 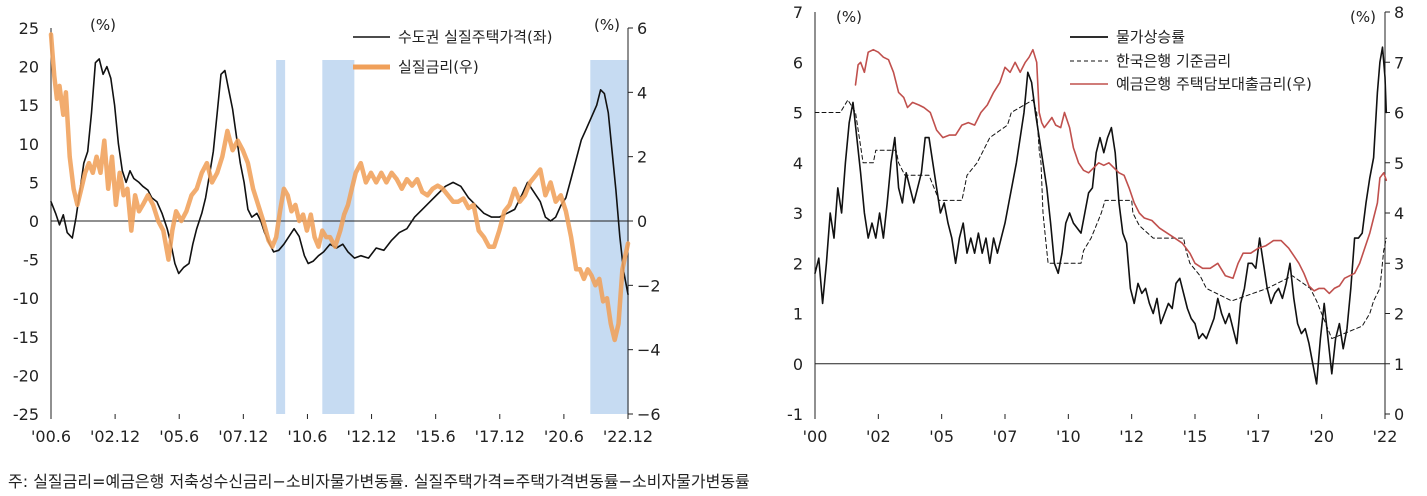 I want to click on y-right-tick-label: 8, so click(x=1399, y=12).